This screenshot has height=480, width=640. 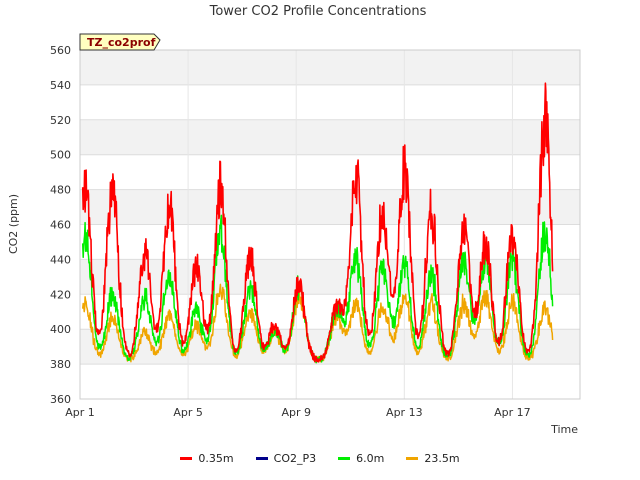 I want to click on x-tick-label: Apr 5, so click(x=188, y=412).